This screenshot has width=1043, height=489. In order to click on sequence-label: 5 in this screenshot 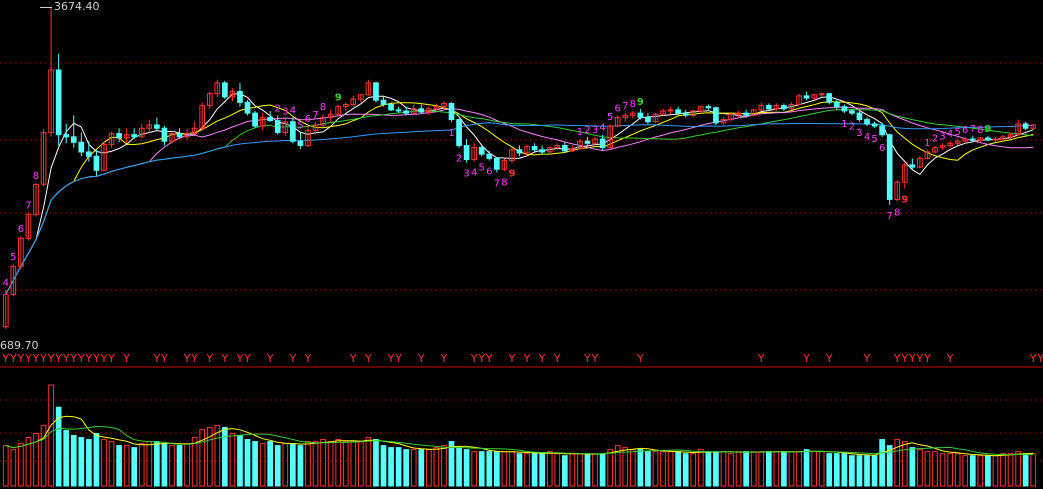, I will do `click(300, 126)`.